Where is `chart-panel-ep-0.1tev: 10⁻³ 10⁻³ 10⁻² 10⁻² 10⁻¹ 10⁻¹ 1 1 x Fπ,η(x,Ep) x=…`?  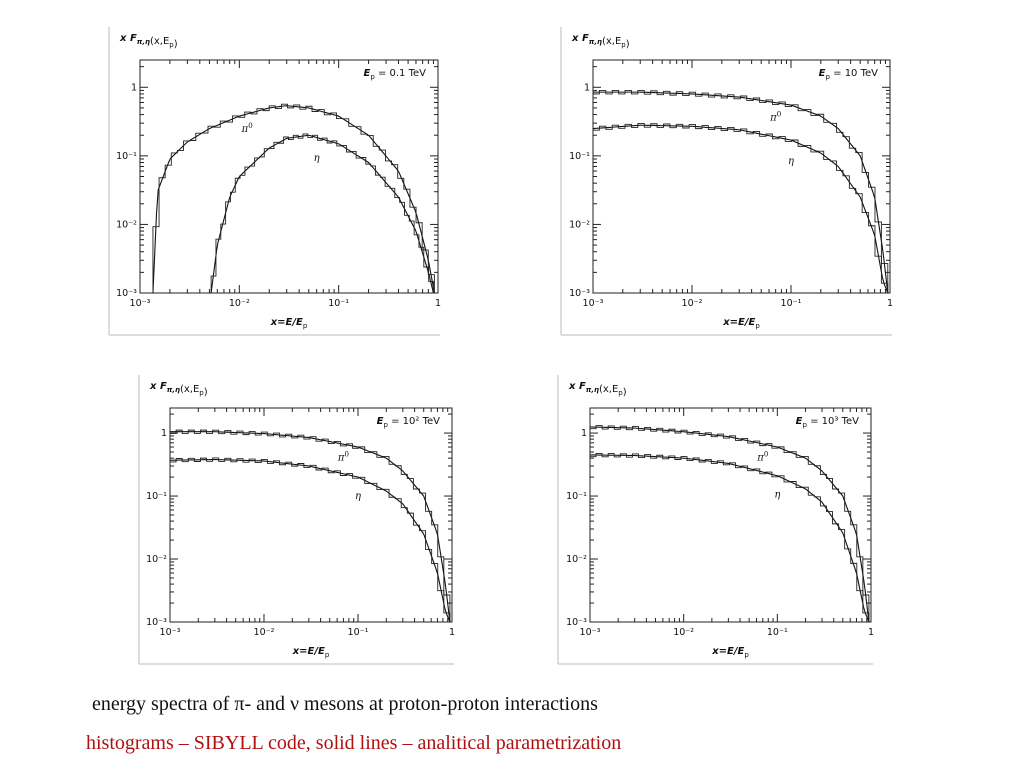 chart-panel-ep-0.1tev: 10⁻³ 10⁻³ 10⁻² 10⁻² 10⁻¹ 10⁻¹ 1 1 x Fπ,η(x,Ep) x=… is located at coordinates (275, 180).